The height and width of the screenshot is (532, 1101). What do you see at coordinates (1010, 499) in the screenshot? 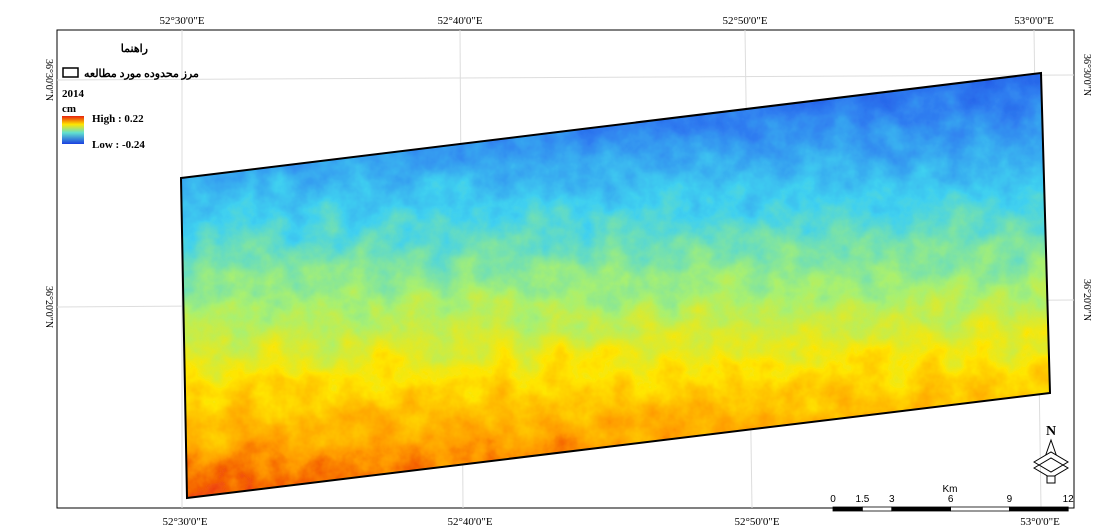
I see `scale-tick-label: 9` at bounding box center [1010, 499].